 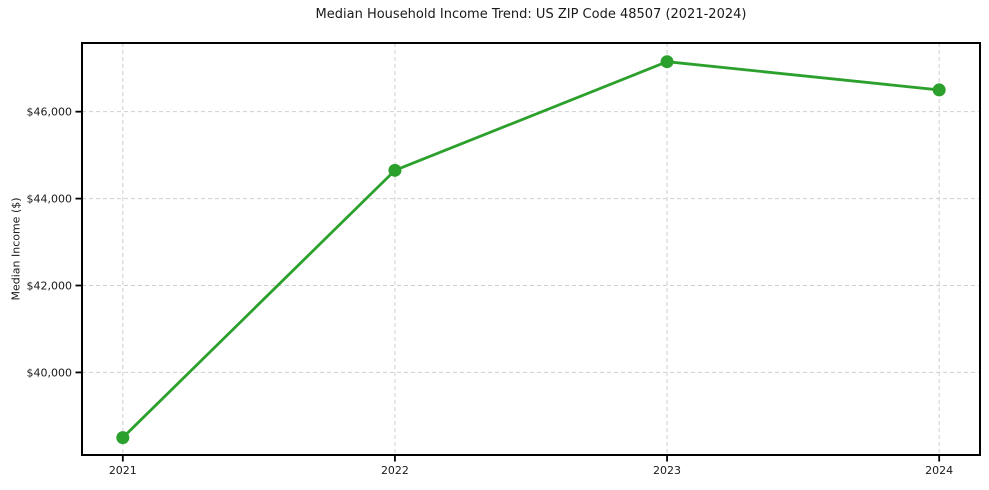 I want to click on y-tick-label: $44,000, so click(x=50, y=199).